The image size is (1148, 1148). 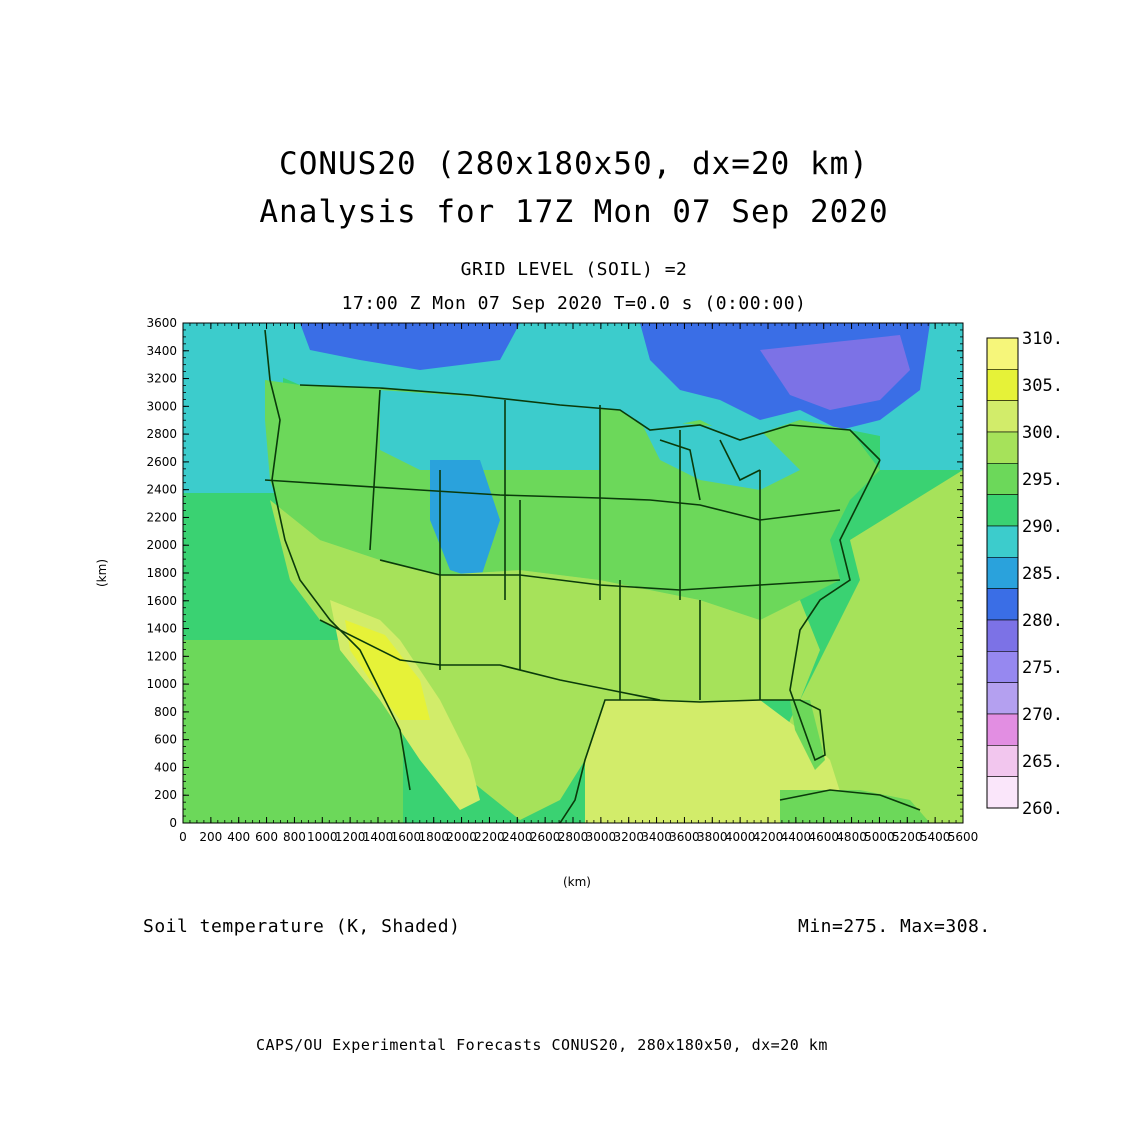 I want to click on x-tick-label: 1200, so click(x=350, y=837).